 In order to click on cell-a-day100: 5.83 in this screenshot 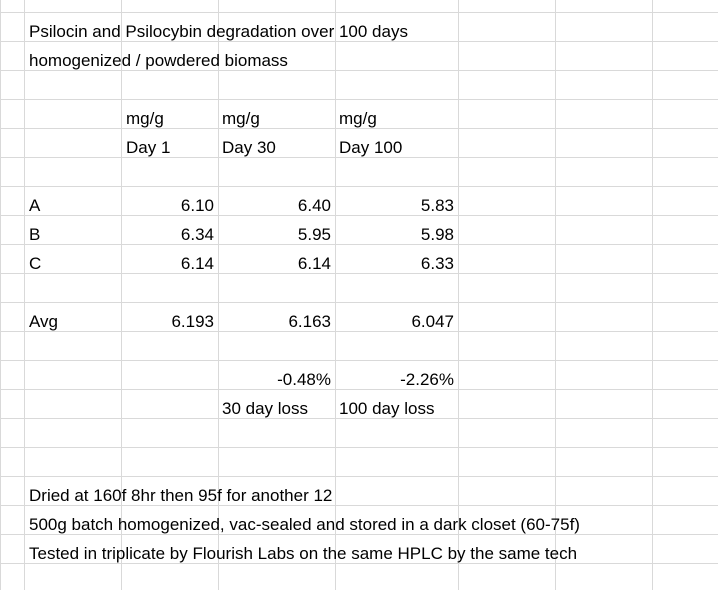, I will do `click(437, 205)`.